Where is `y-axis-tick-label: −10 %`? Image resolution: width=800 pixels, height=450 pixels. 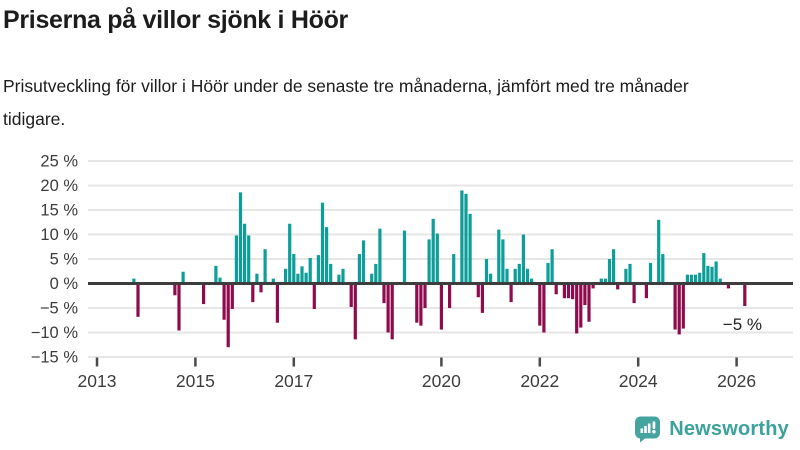 y-axis-tick-label: −10 % is located at coordinates (55, 333).